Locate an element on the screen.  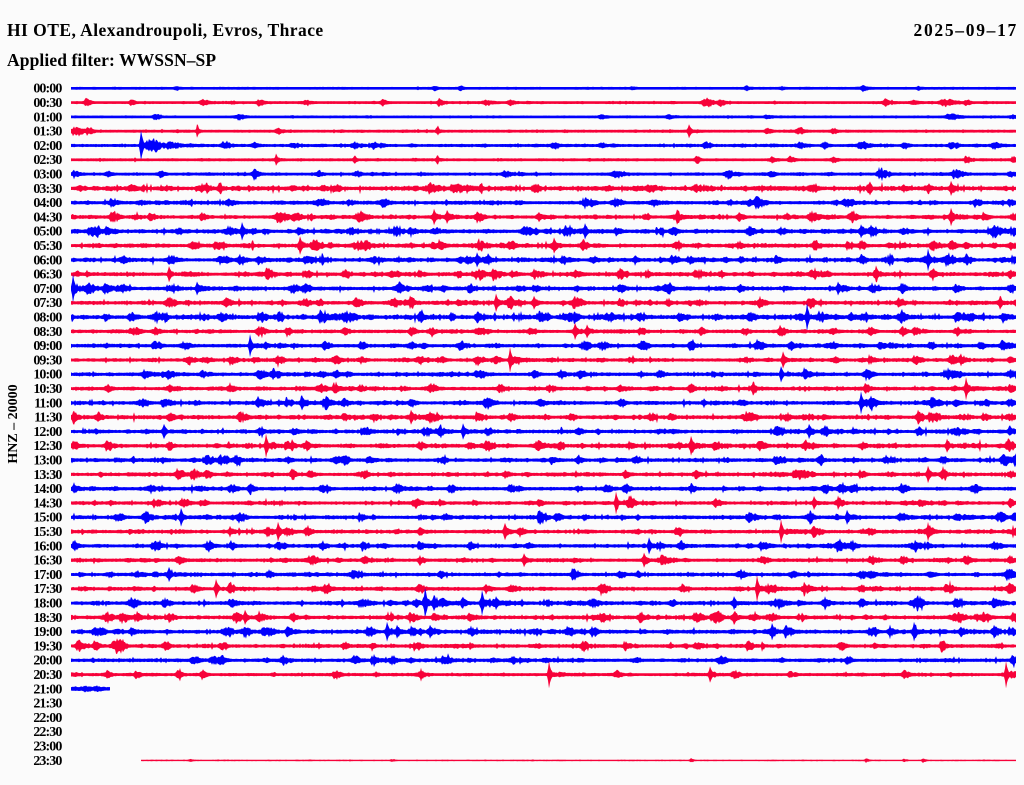
svg-text: HNZ – 20000 is located at coordinates (13, 423).